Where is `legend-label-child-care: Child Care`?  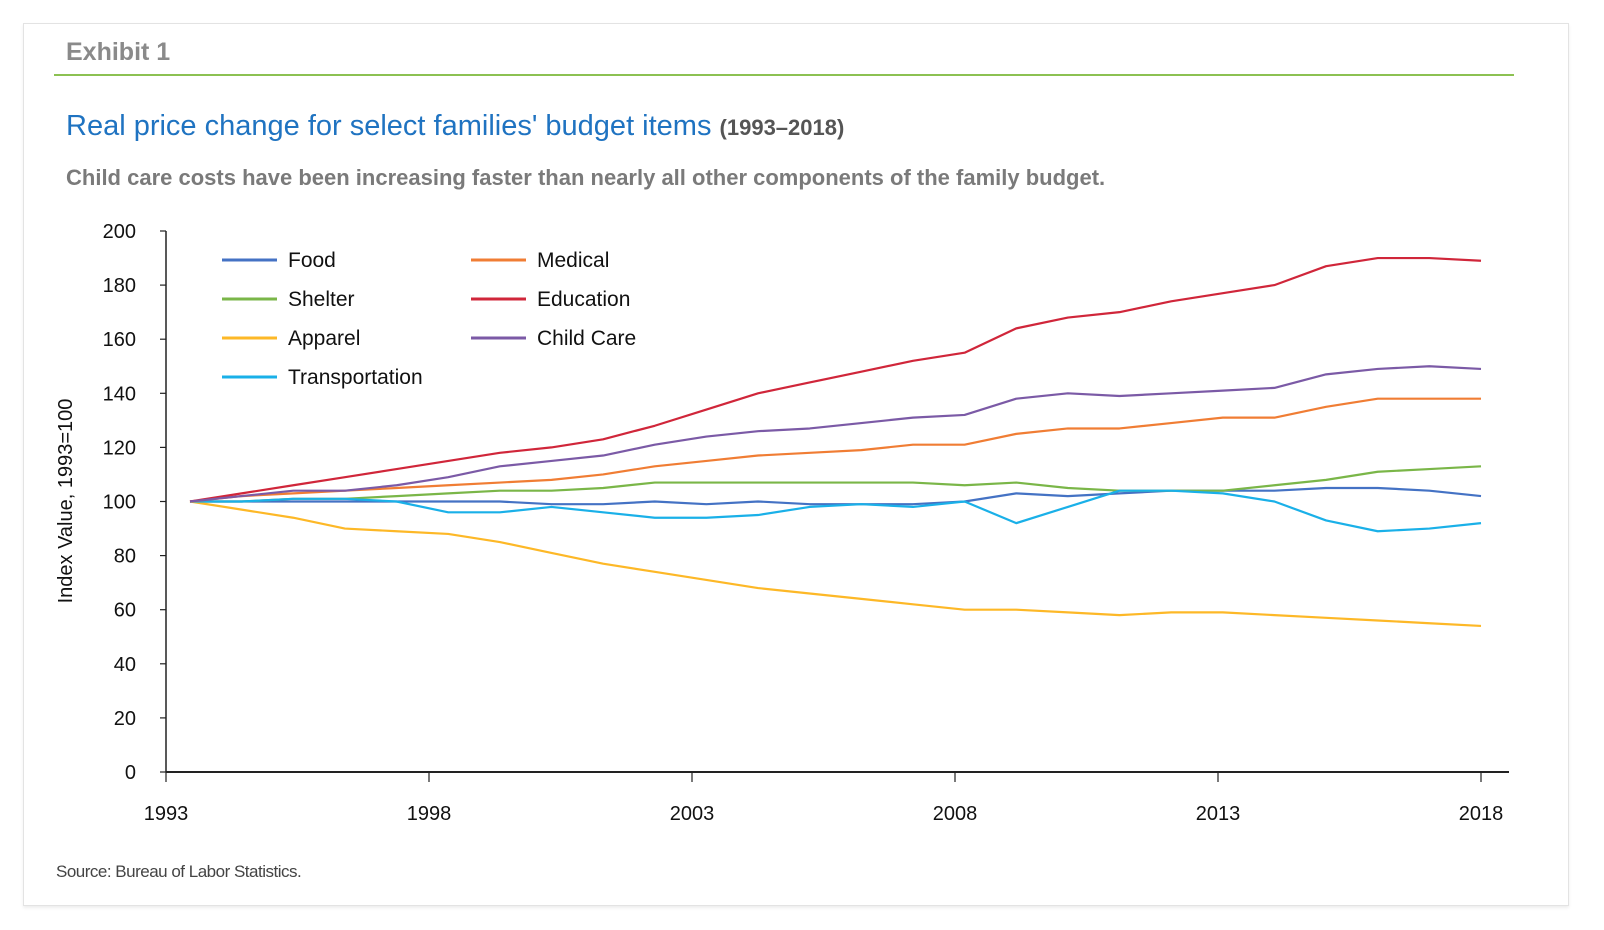 legend-label-child-care: Child Care is located at coordinates (586, 338).